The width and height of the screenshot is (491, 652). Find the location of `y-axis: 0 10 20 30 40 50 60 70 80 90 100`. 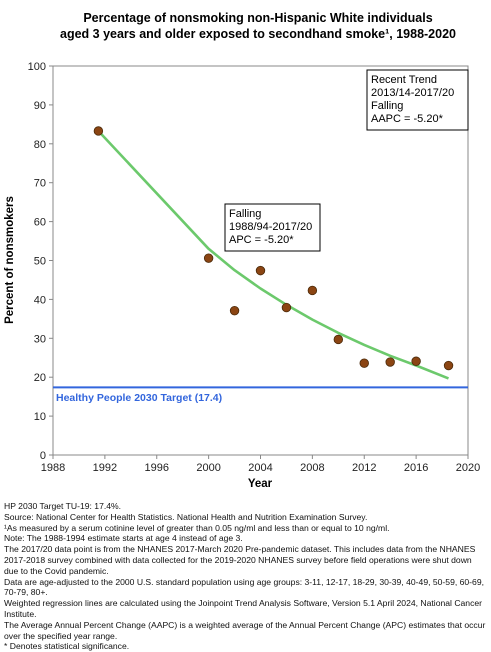

y-axis: 0 10 20 30 40 50 60 70 80 90 100 is located at coordinates (40, 261).